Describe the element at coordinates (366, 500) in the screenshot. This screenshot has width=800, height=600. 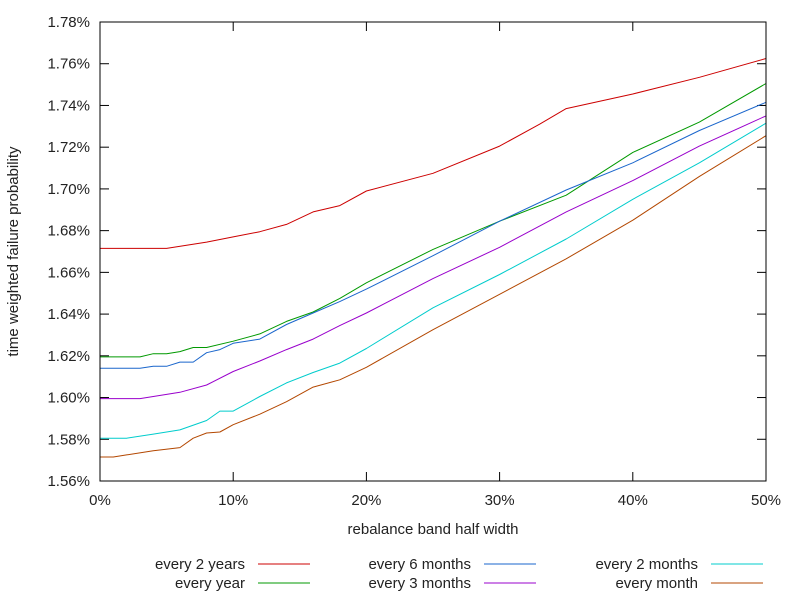
I see `x-tick-label: 20%` at that location.